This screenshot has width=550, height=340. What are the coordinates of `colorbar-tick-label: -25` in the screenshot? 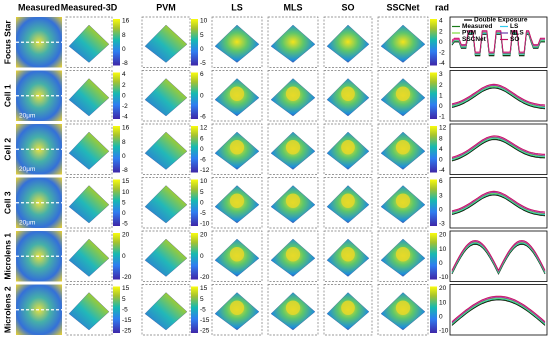 It's located at (205, 331).